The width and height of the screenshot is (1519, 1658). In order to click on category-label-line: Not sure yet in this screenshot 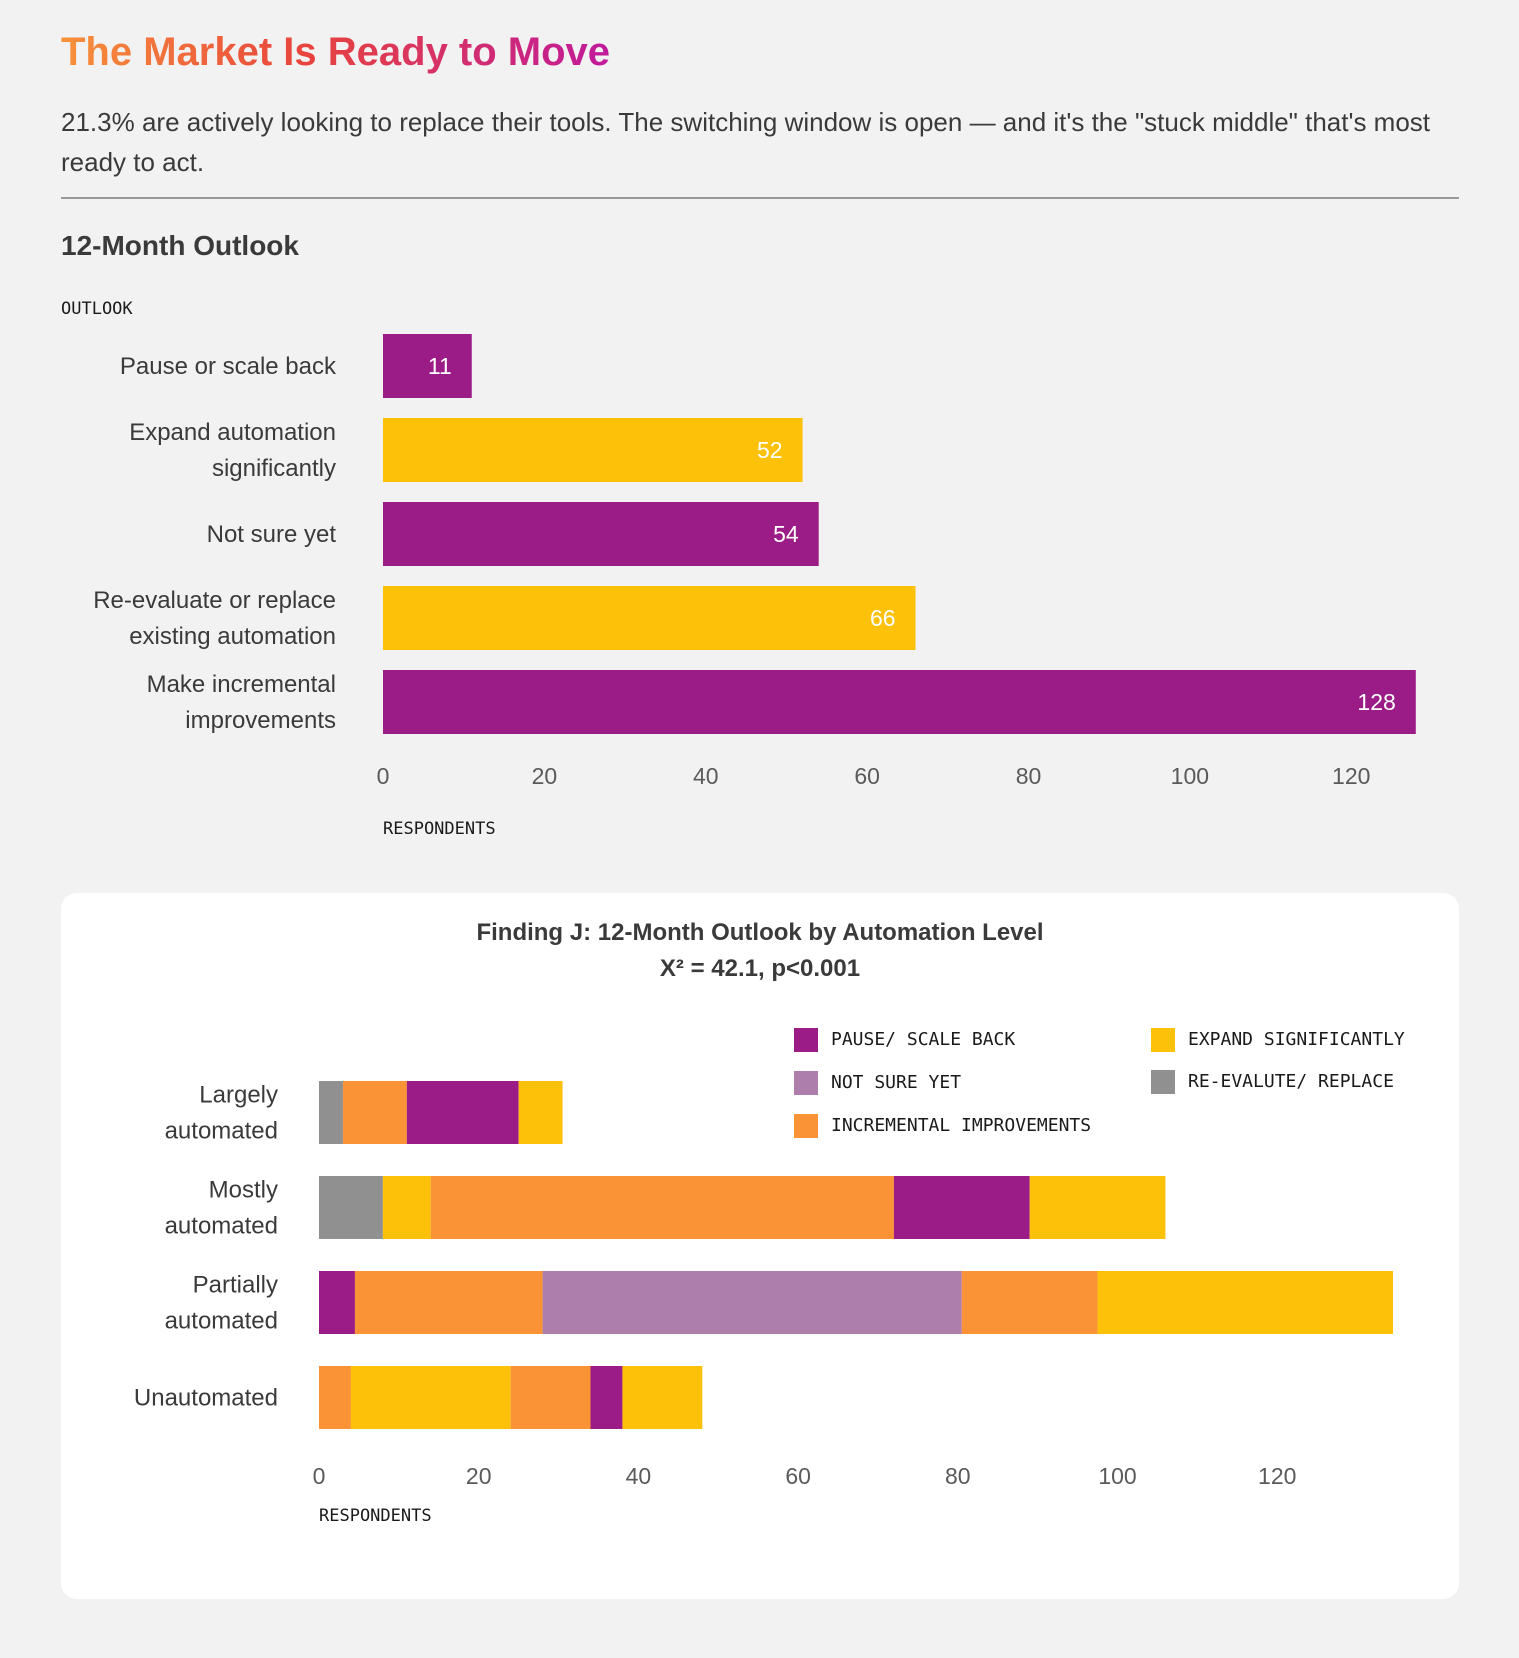, I will do `click(272, 534)`.